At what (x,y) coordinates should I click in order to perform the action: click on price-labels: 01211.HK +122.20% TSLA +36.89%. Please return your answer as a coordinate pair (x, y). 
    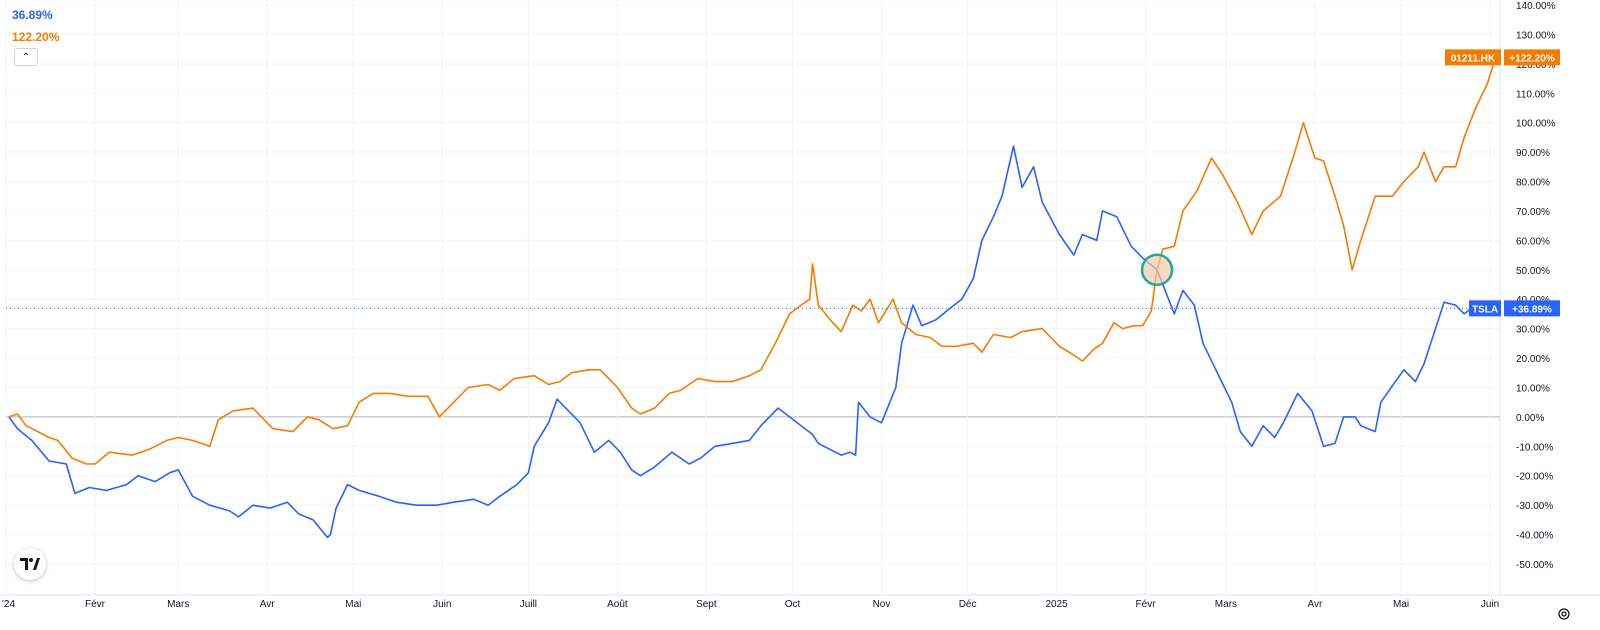
    Looking at the image, I should click on (1502, 183).